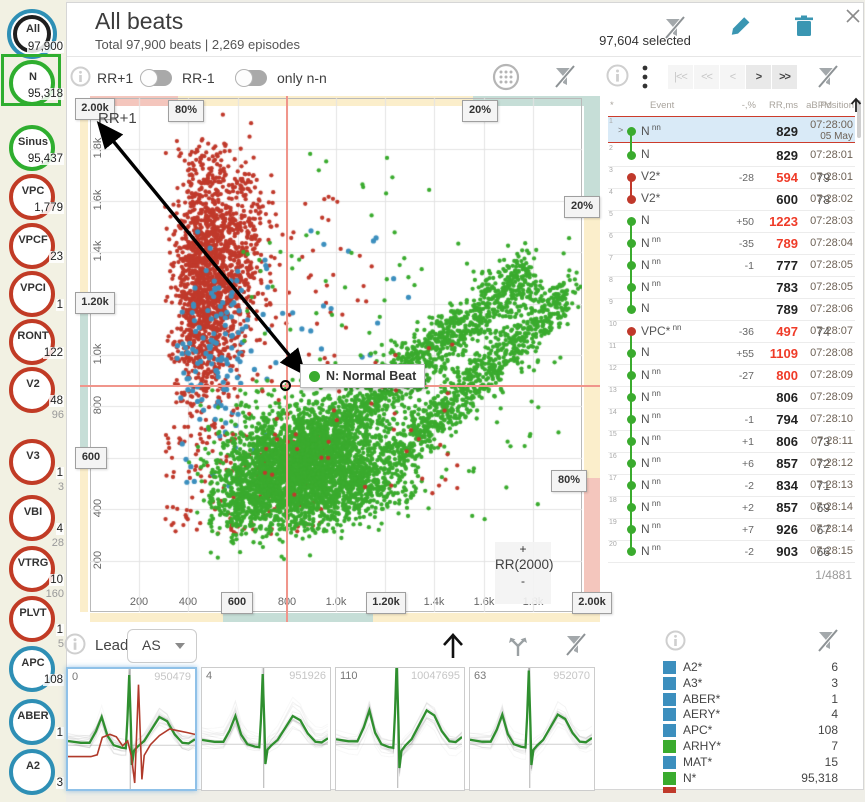 The image size is (865, 802). Describe the element at coordinates (33, 571) in the screenshot. I see `sidebar-item-vtrg: VTRG 10 160` at that location.